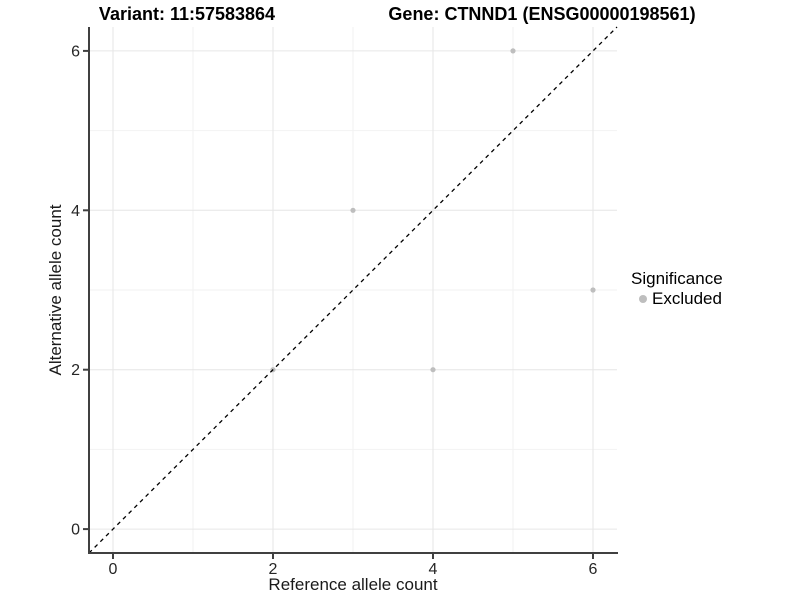 Image resolution: width=800 pixels, height=600 pixels. Describe the element at coordinates (55, 290) in the screenshot. I see `y-axis-title: Alternative allele count` at that location.